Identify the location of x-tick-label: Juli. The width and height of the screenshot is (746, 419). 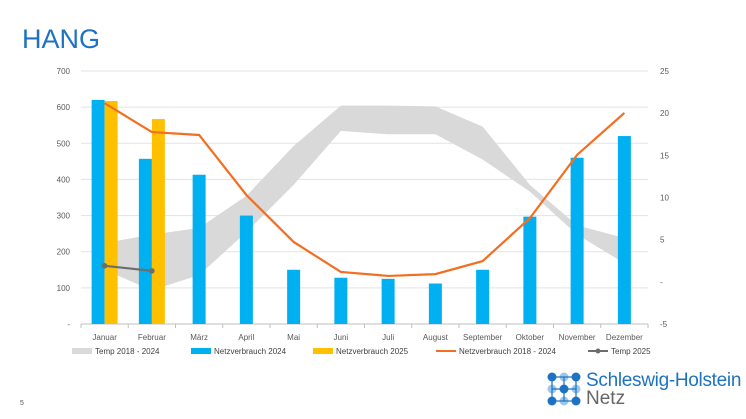
(388, 337).